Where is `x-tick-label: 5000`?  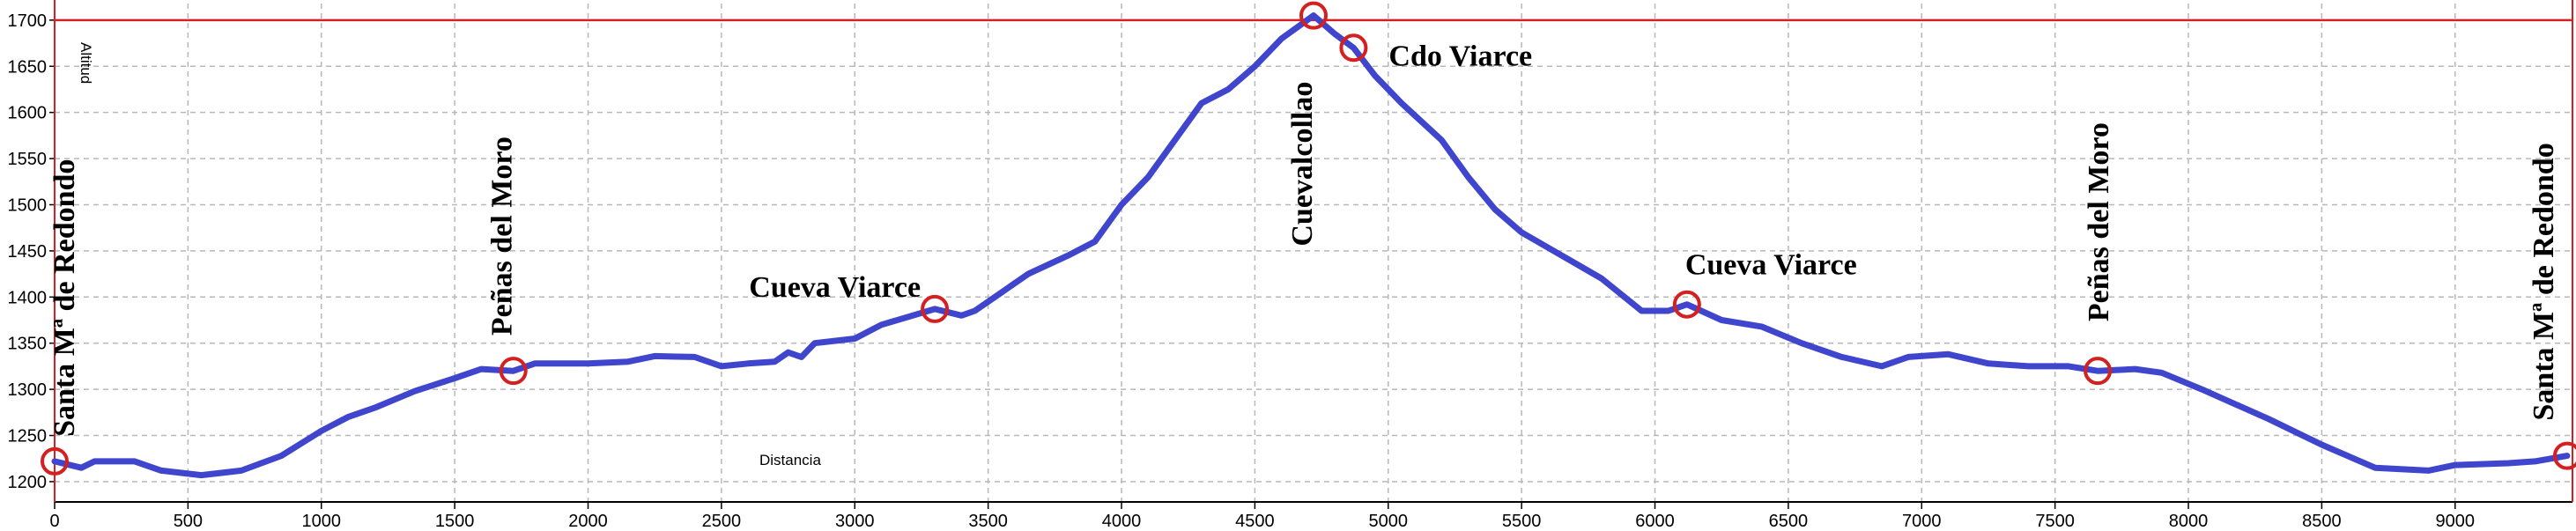 x-tick-label: 5000 is located at coordinates (1389, 521).